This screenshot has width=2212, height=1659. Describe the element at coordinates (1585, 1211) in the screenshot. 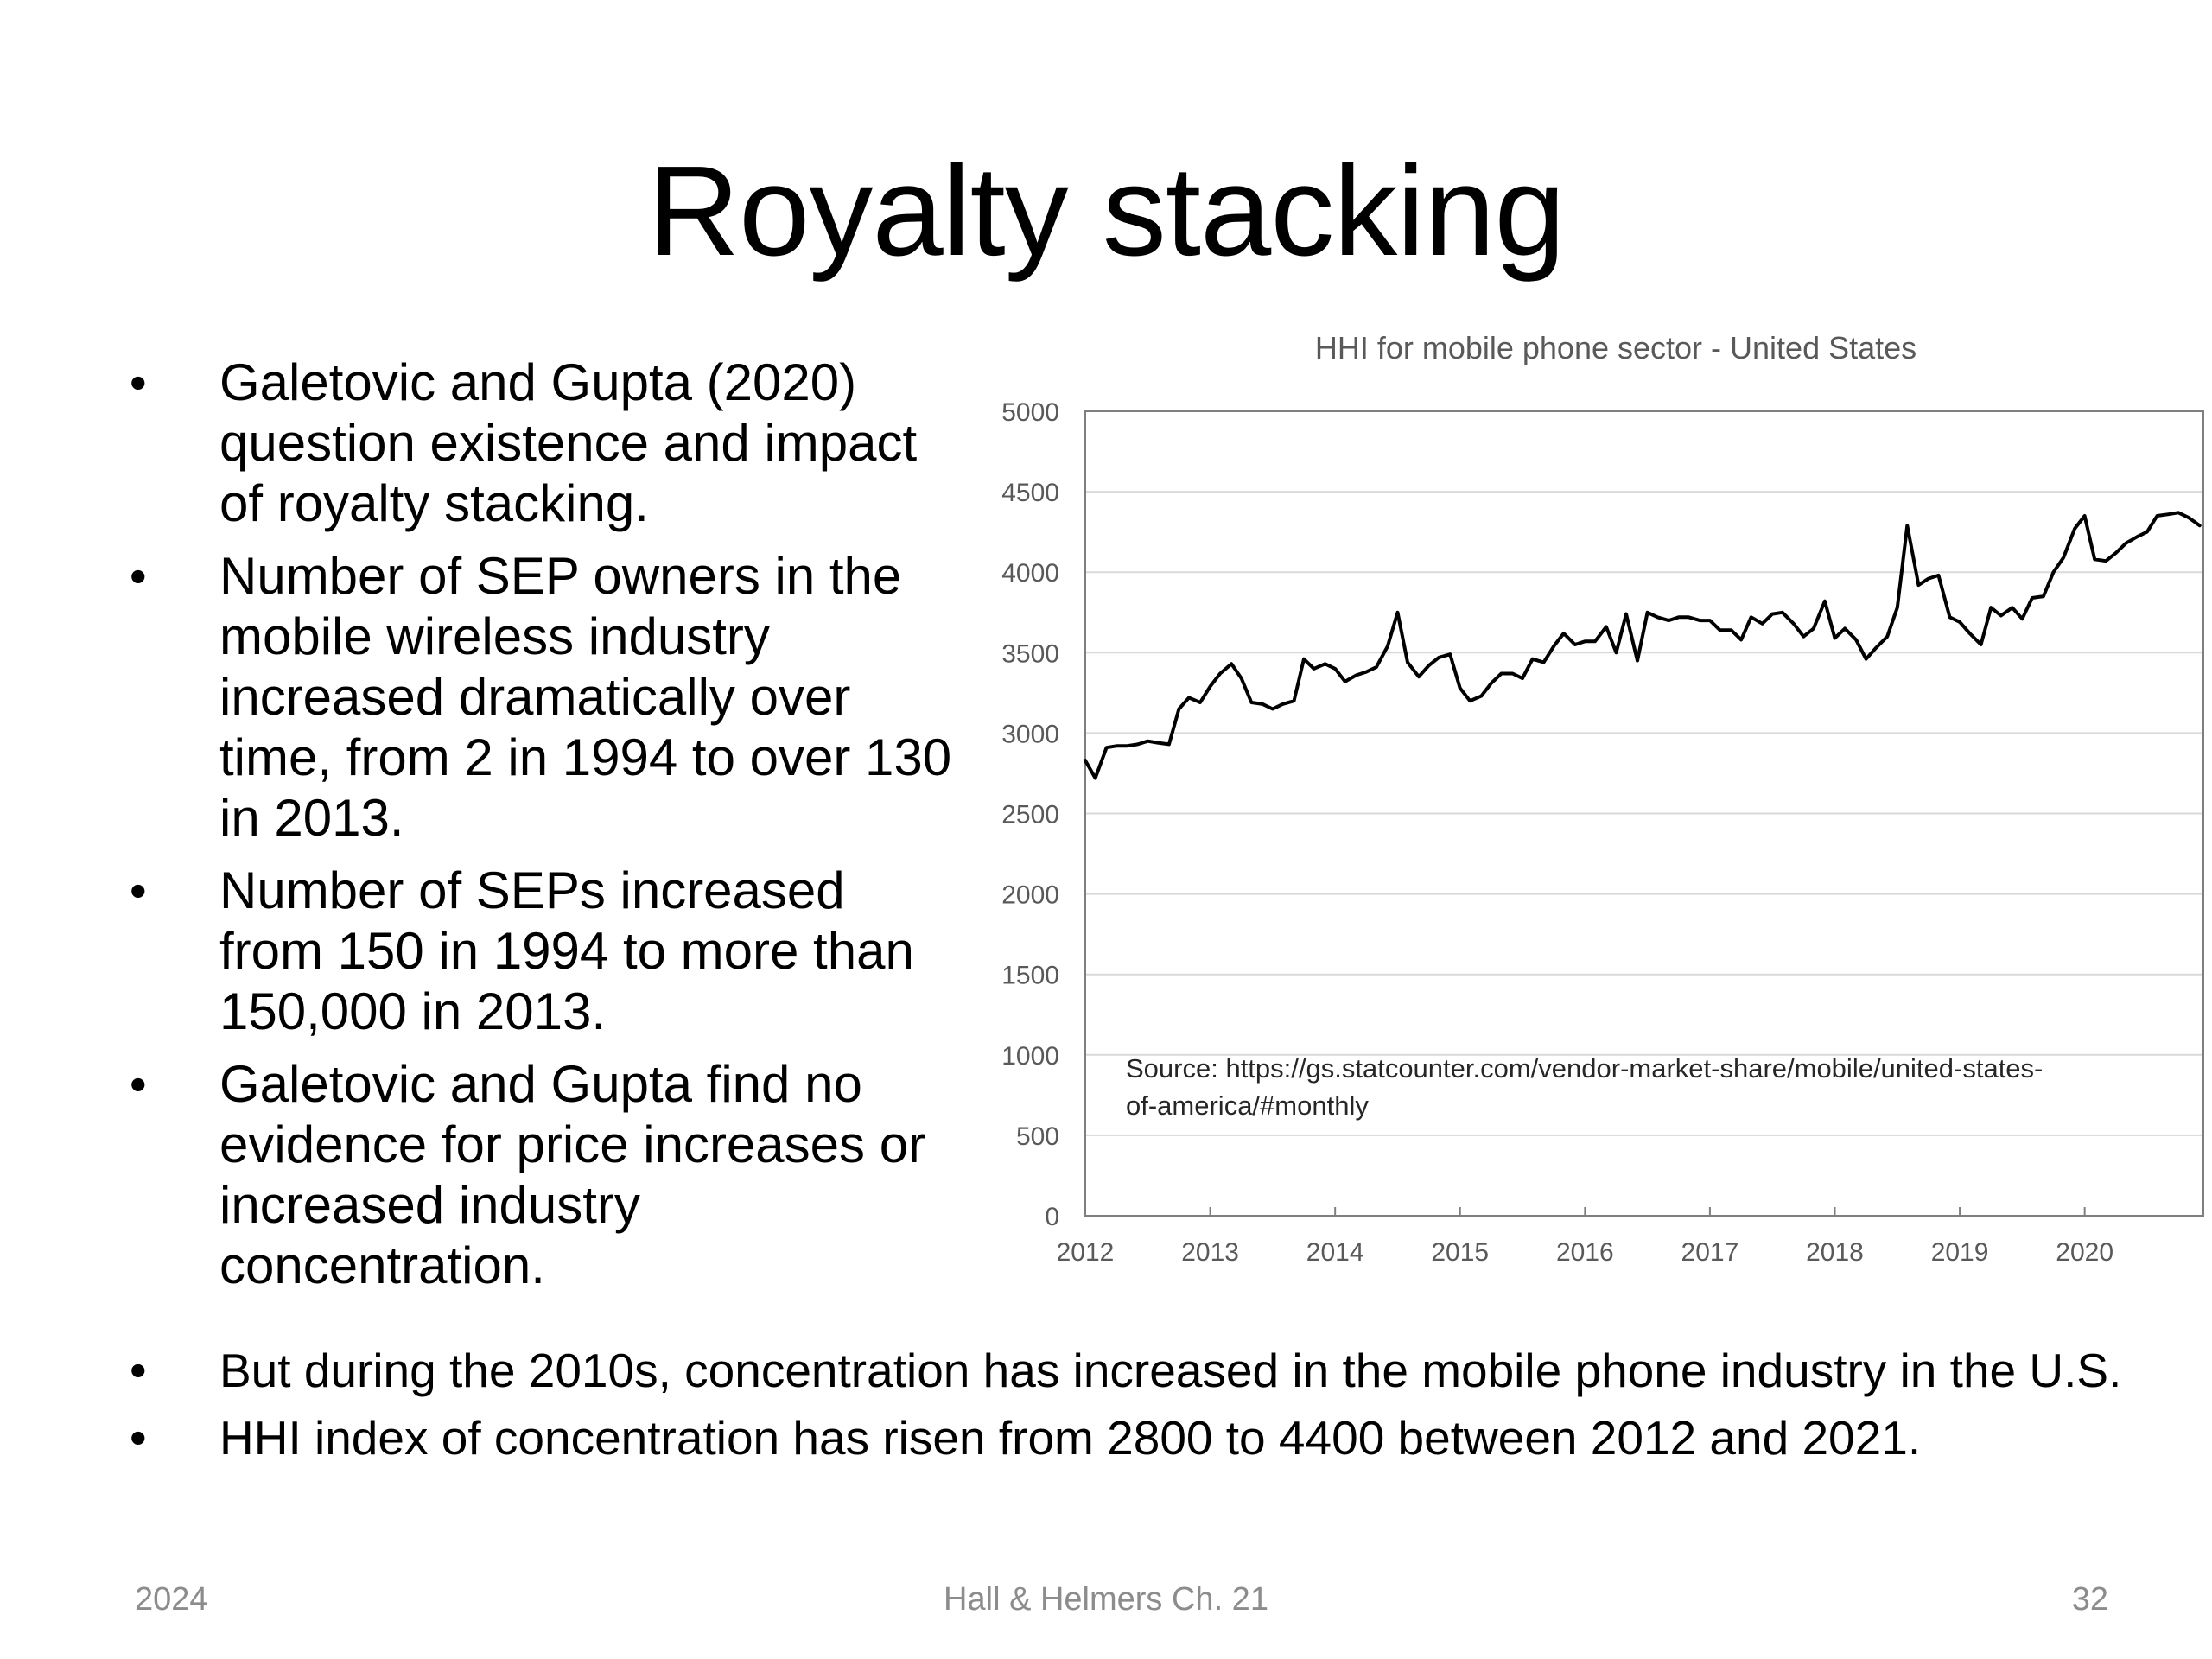

I see `chart-axis-ticks` at that location.